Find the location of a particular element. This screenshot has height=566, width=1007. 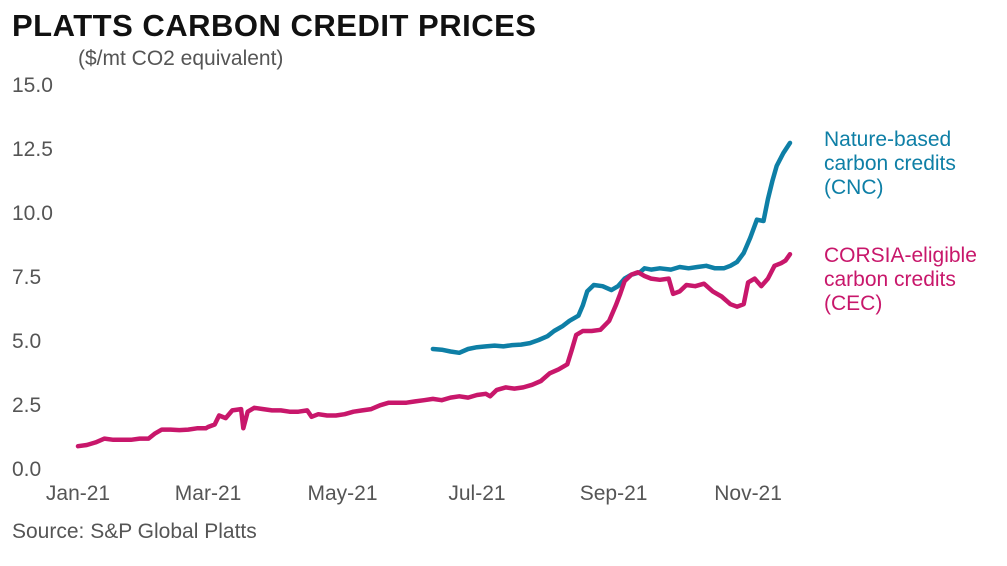

chart-units-subtitle: ($/mt CO2 equivalent) is located at coordinates (181, 58).